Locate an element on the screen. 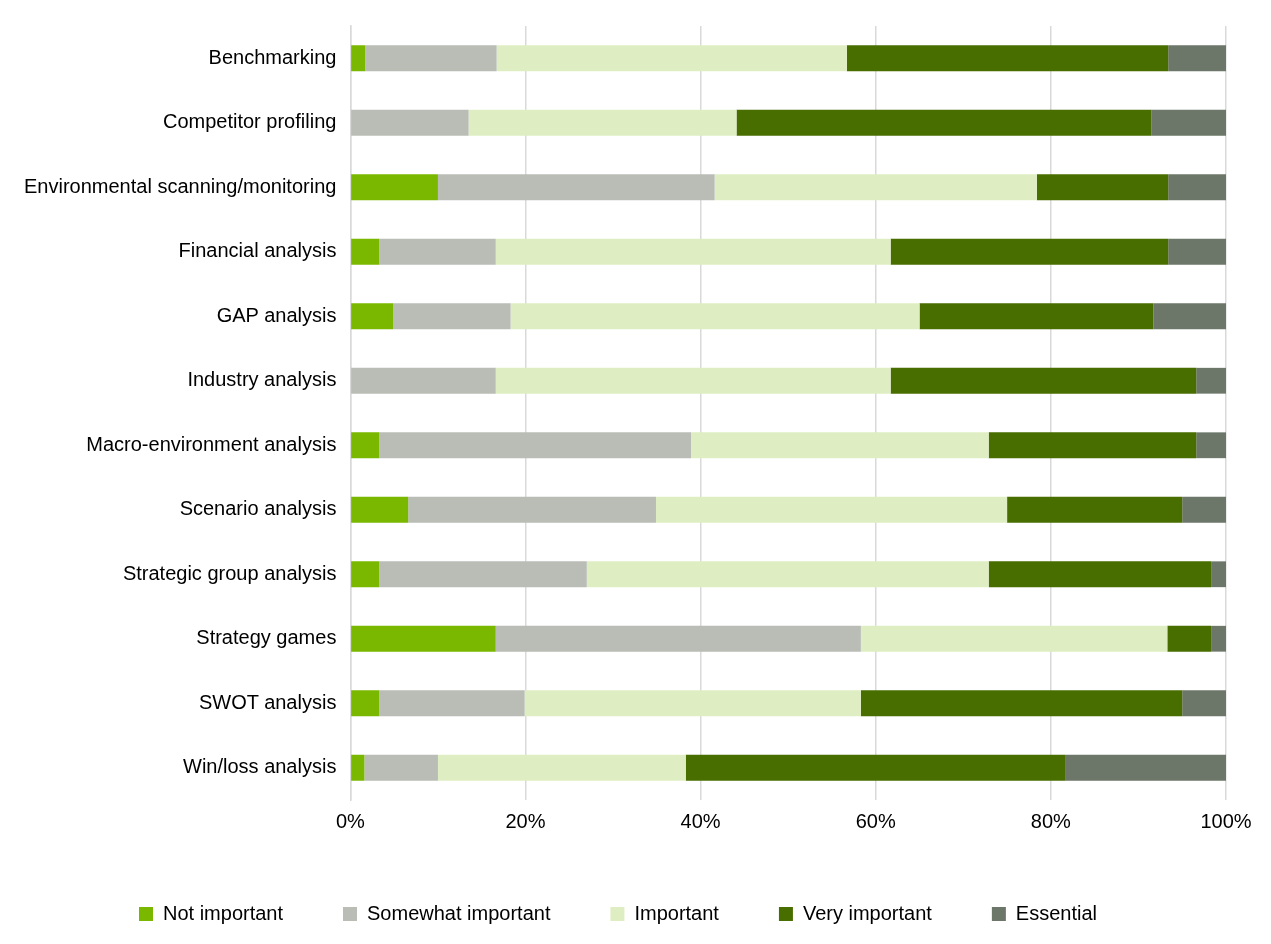 The width and height of the screenshot is (1271, 944). legend-label: Important is located at coordinates (677, 912).